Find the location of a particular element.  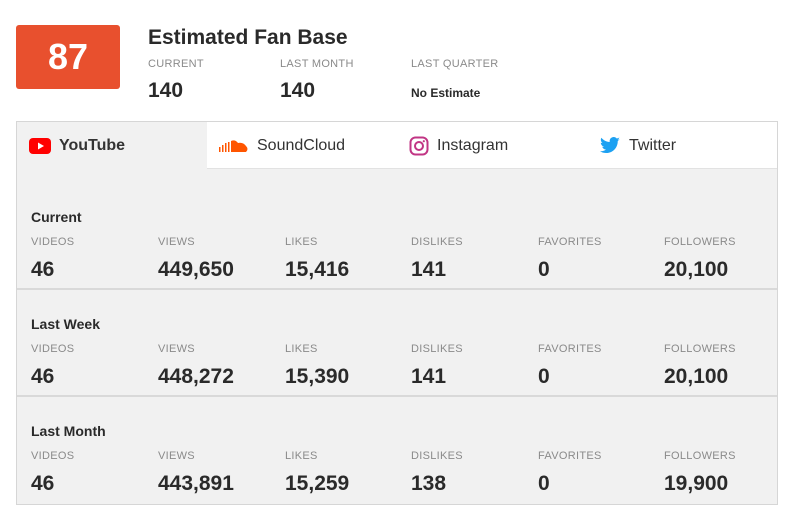

tab-youtube-label: YouTube is located at coordinates (92, 145).